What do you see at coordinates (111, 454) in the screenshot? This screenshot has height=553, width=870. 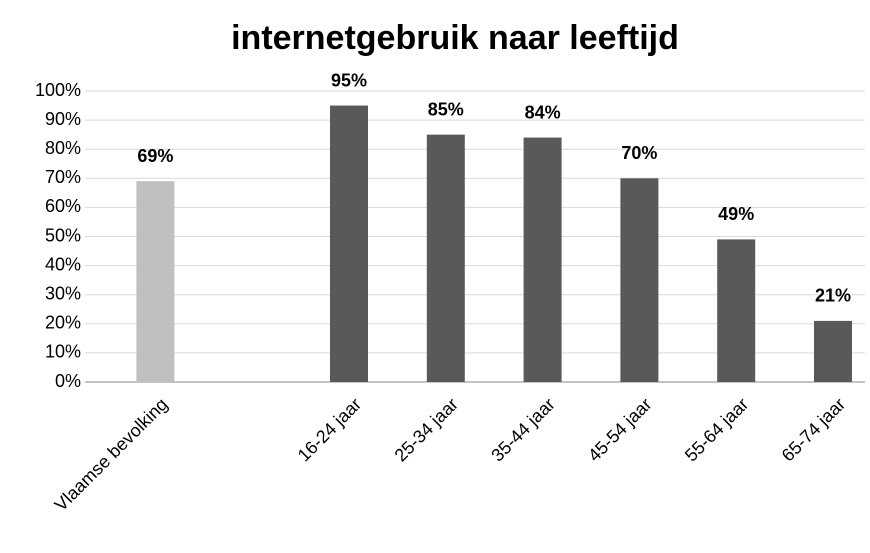 I see `x-tick-label: Vlaamse bevolking` at bounding box center [111, 454].